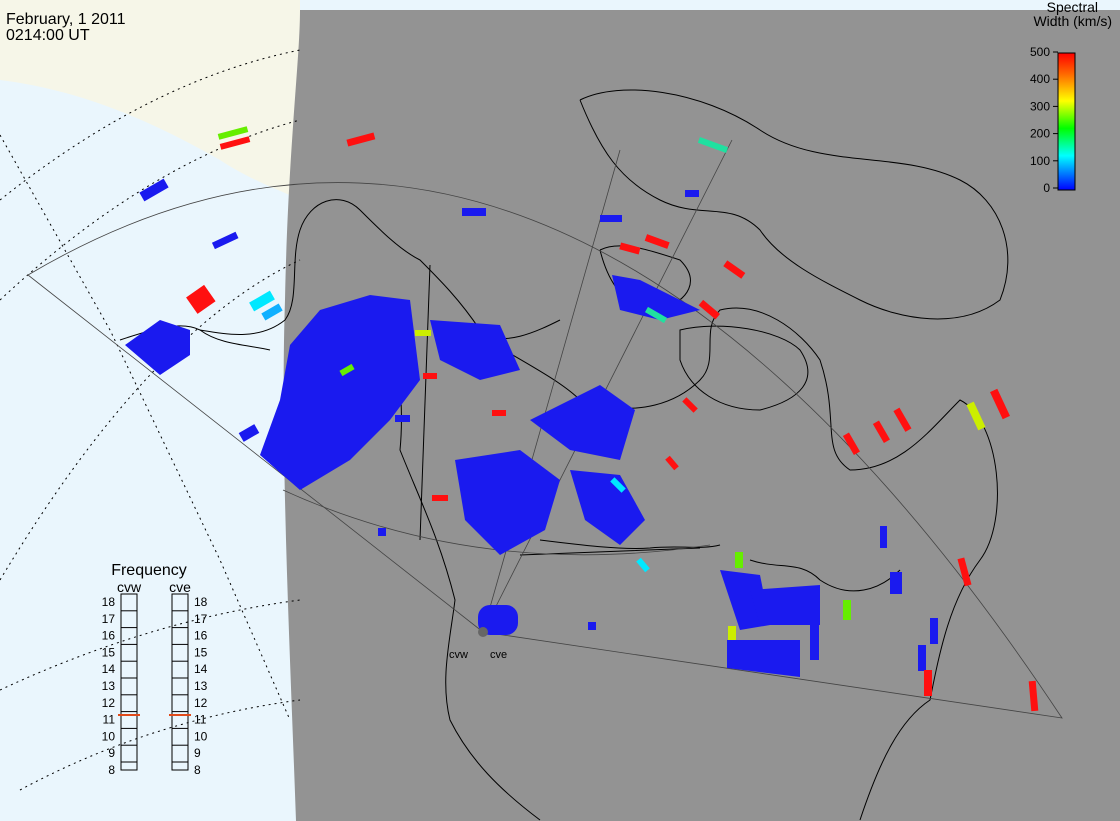 The image size is (1120, 821). Describe the element at coordinates (483, 632) in the screenshot. I see `radar-site` at that location.